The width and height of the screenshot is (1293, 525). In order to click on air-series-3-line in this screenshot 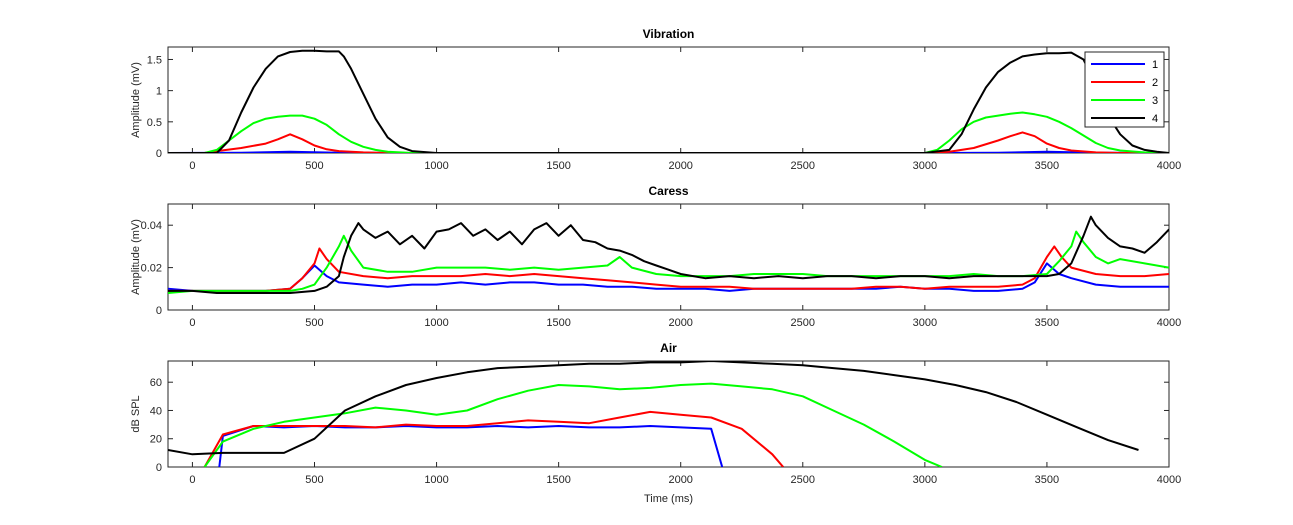, I will do `click(573, 424)`.